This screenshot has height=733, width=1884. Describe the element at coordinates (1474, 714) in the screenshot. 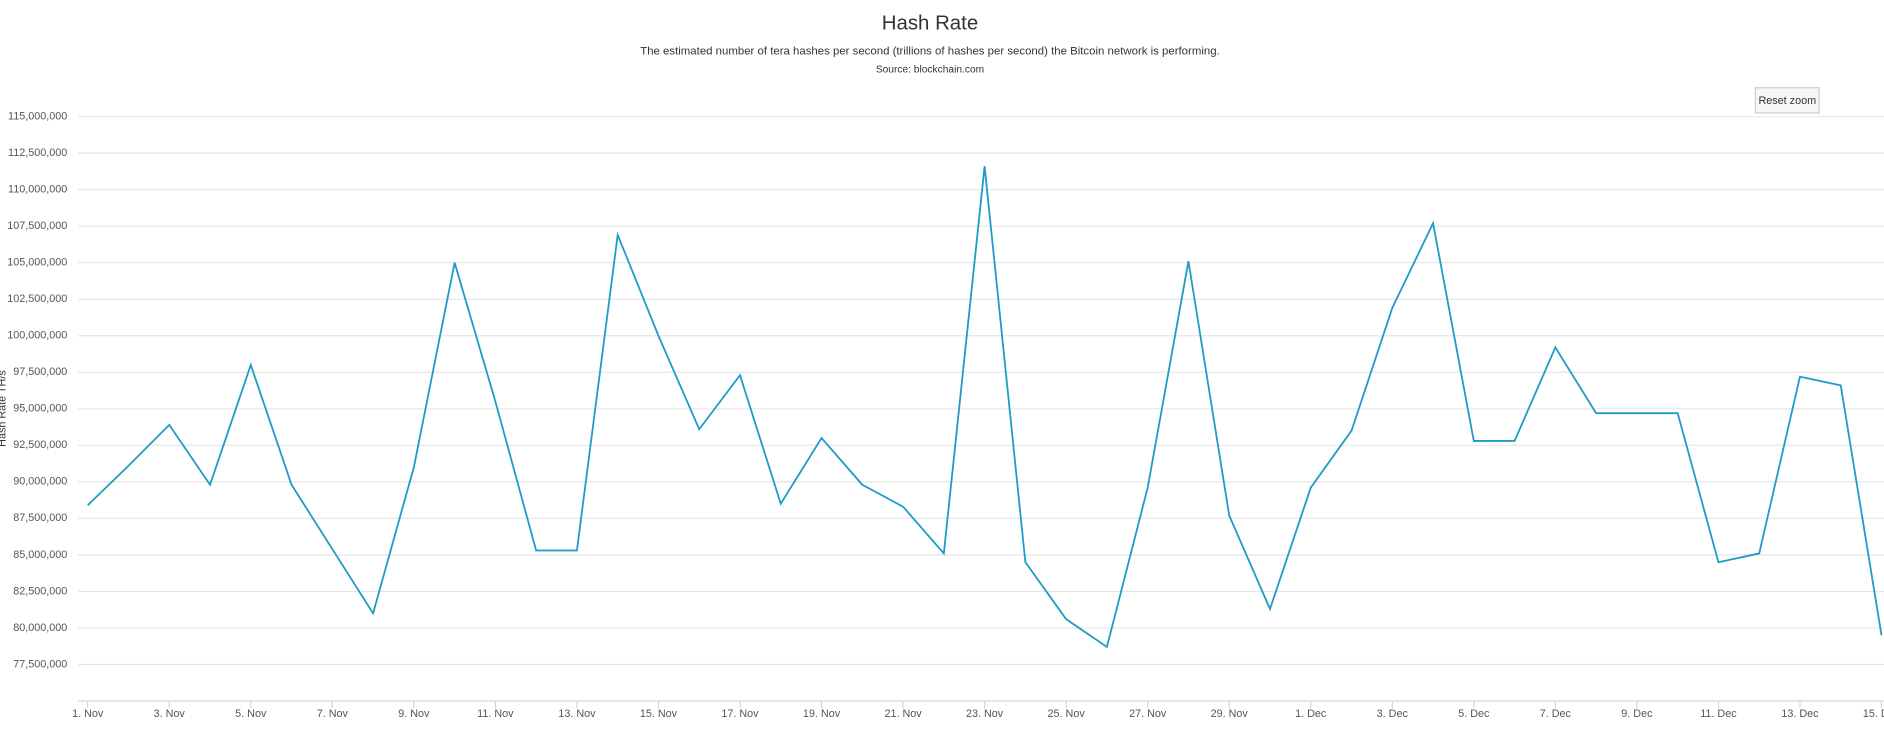

I see `x-tick-label: 5. Dec` at that location.